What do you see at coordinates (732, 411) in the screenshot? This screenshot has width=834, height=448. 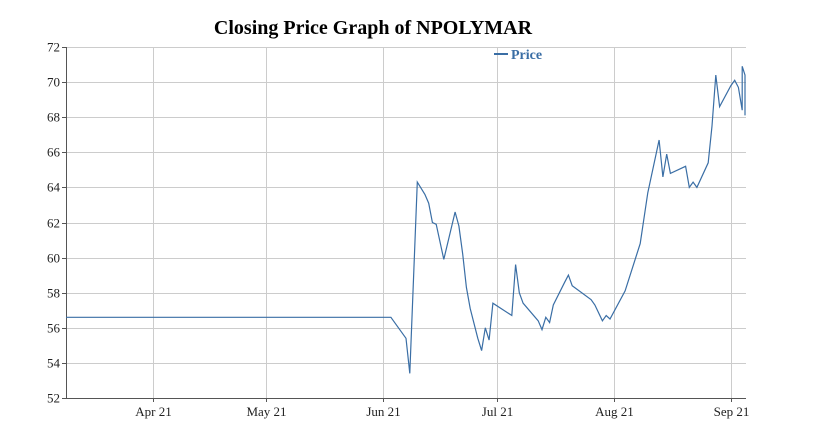 I see `x-tick-label: Sep 21` at bounding box center [732, 411].